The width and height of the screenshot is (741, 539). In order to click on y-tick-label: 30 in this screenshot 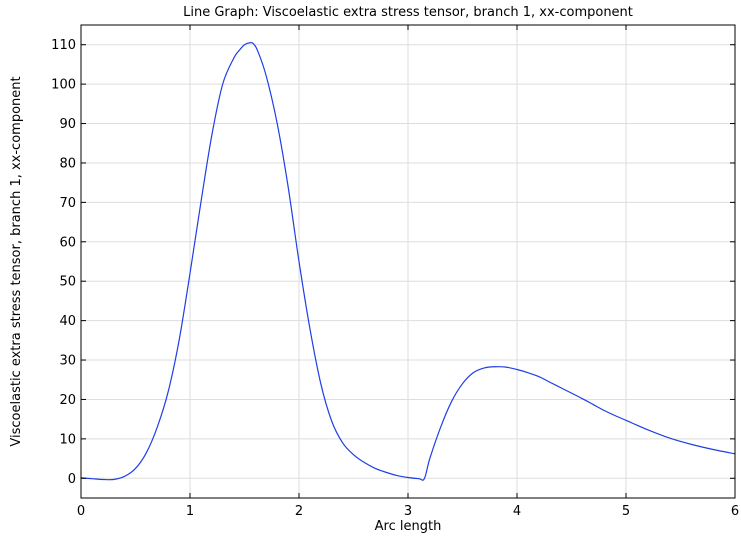, I will do `click(67, 361)`.